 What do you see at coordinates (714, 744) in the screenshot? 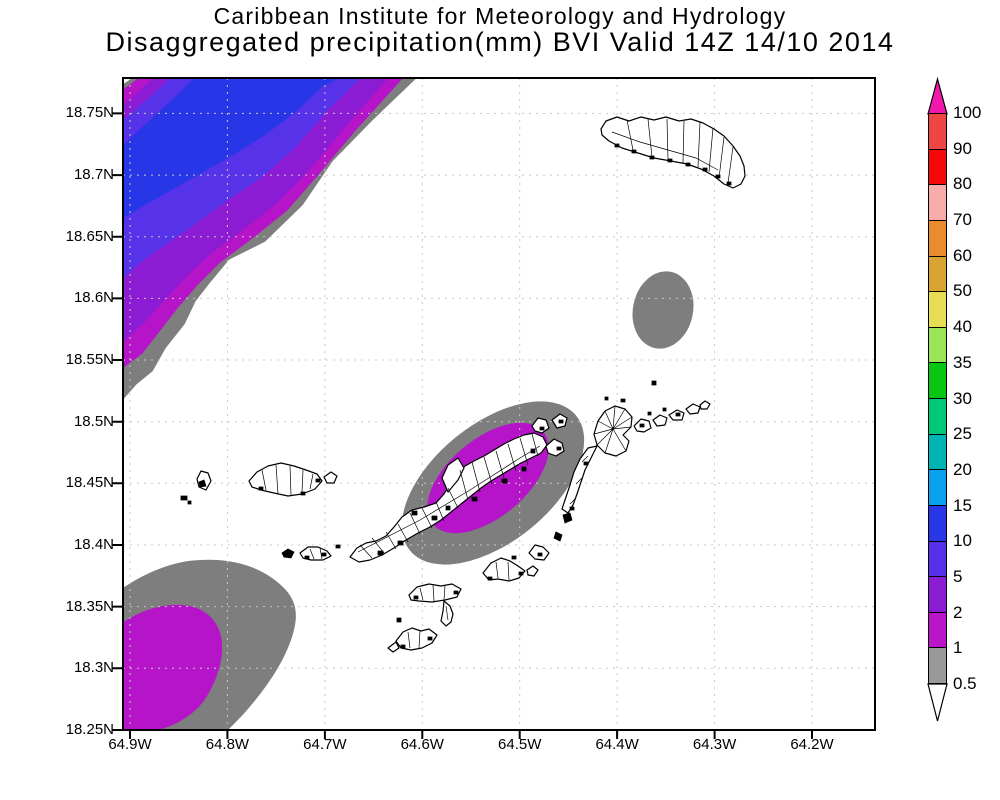
I see `x-axis-label: 64.3W` at bounding box center [714, 744].